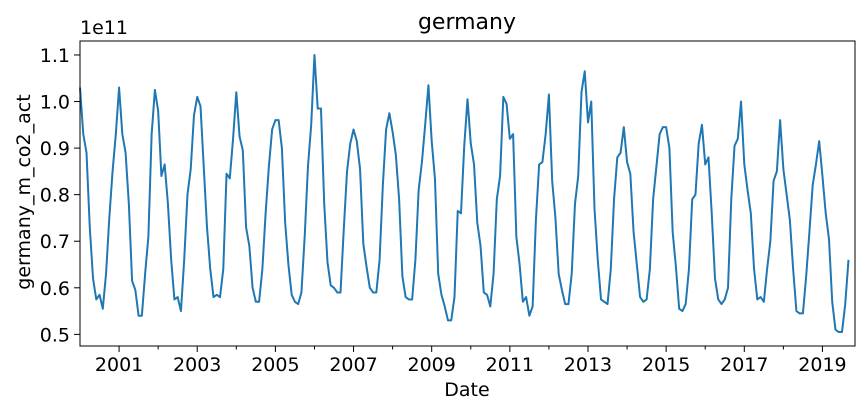 This screenshot has height=410, width=864. I want to click on y-tick-label: 0.8, so click(55, 196).